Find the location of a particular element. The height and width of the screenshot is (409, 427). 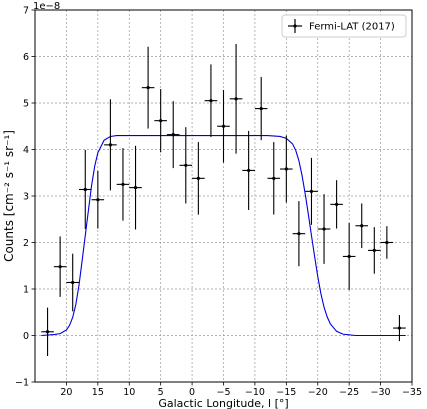

y-tick-label: 7 is located at coordinates (26, 11).